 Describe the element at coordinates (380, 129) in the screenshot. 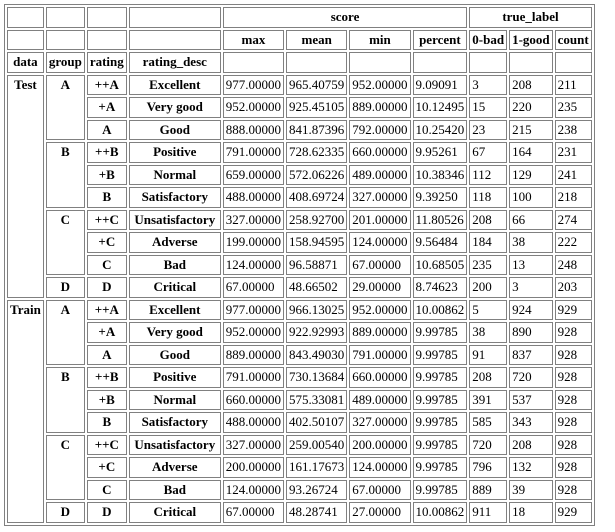

I see `cell-min: 792.00000` at that location.